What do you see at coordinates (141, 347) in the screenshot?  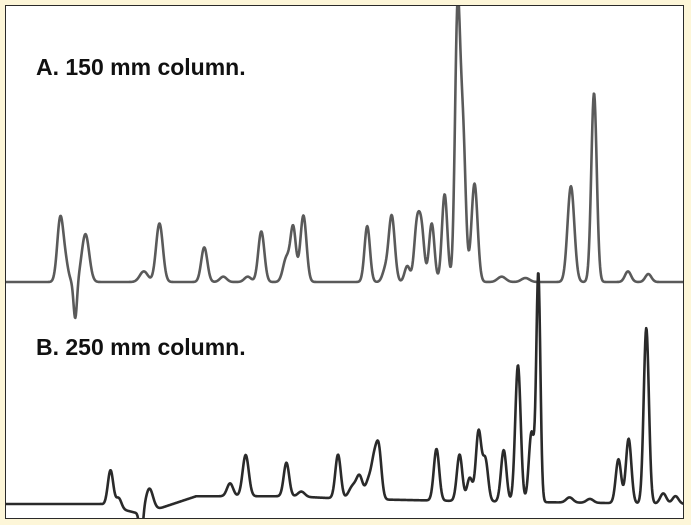 I see `panel-b-label: B. 250 mm column.` at bounding box center [141, 347].